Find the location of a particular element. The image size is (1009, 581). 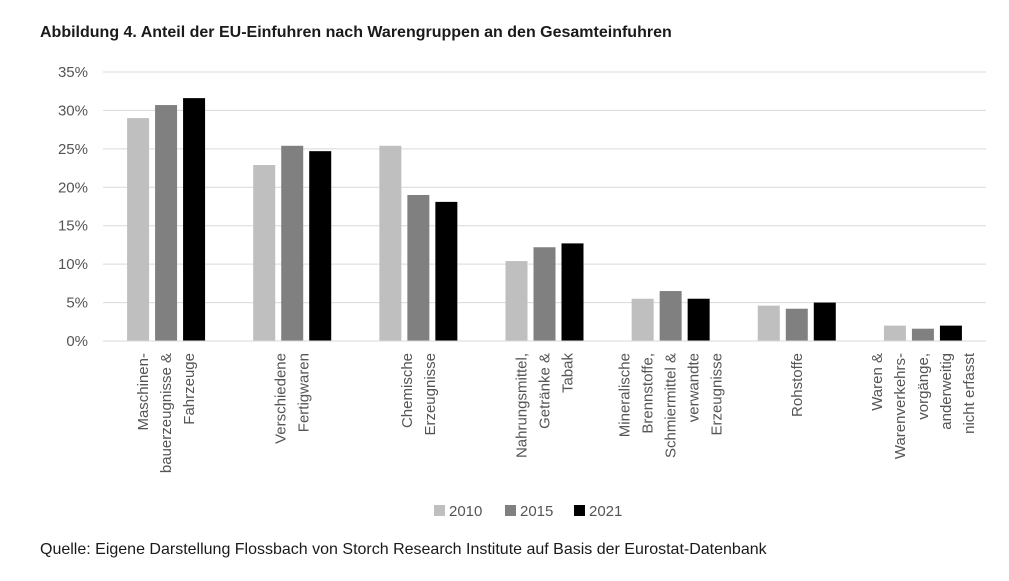

legend-swatch-2015 is located at coordinates (510, 510).